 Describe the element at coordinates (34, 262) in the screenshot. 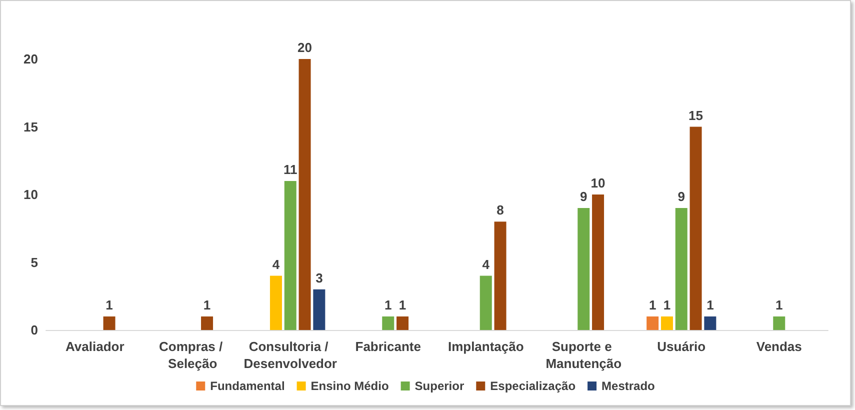

I see `y-tick-label: 5` at that location.